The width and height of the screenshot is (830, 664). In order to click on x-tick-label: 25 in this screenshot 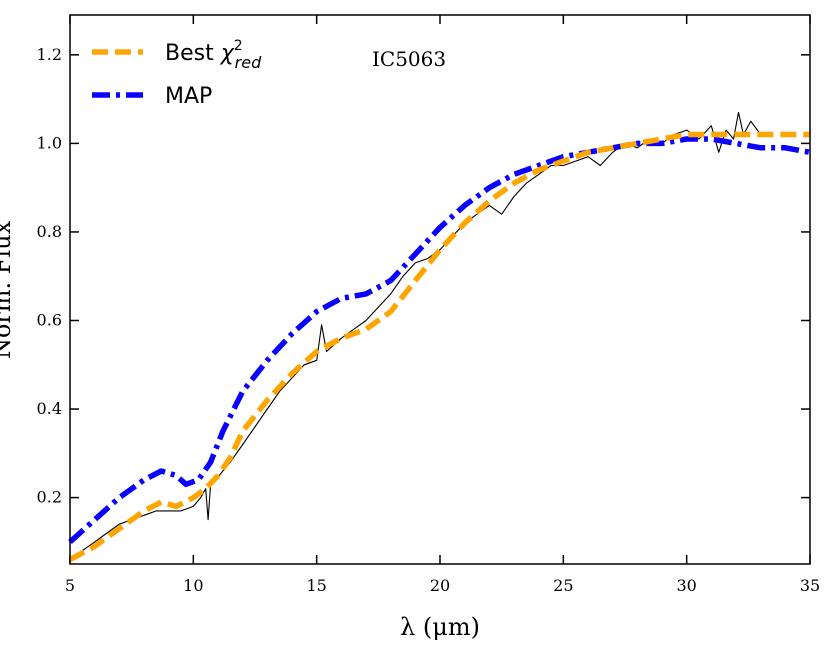, I will do `click(563, 585)`.